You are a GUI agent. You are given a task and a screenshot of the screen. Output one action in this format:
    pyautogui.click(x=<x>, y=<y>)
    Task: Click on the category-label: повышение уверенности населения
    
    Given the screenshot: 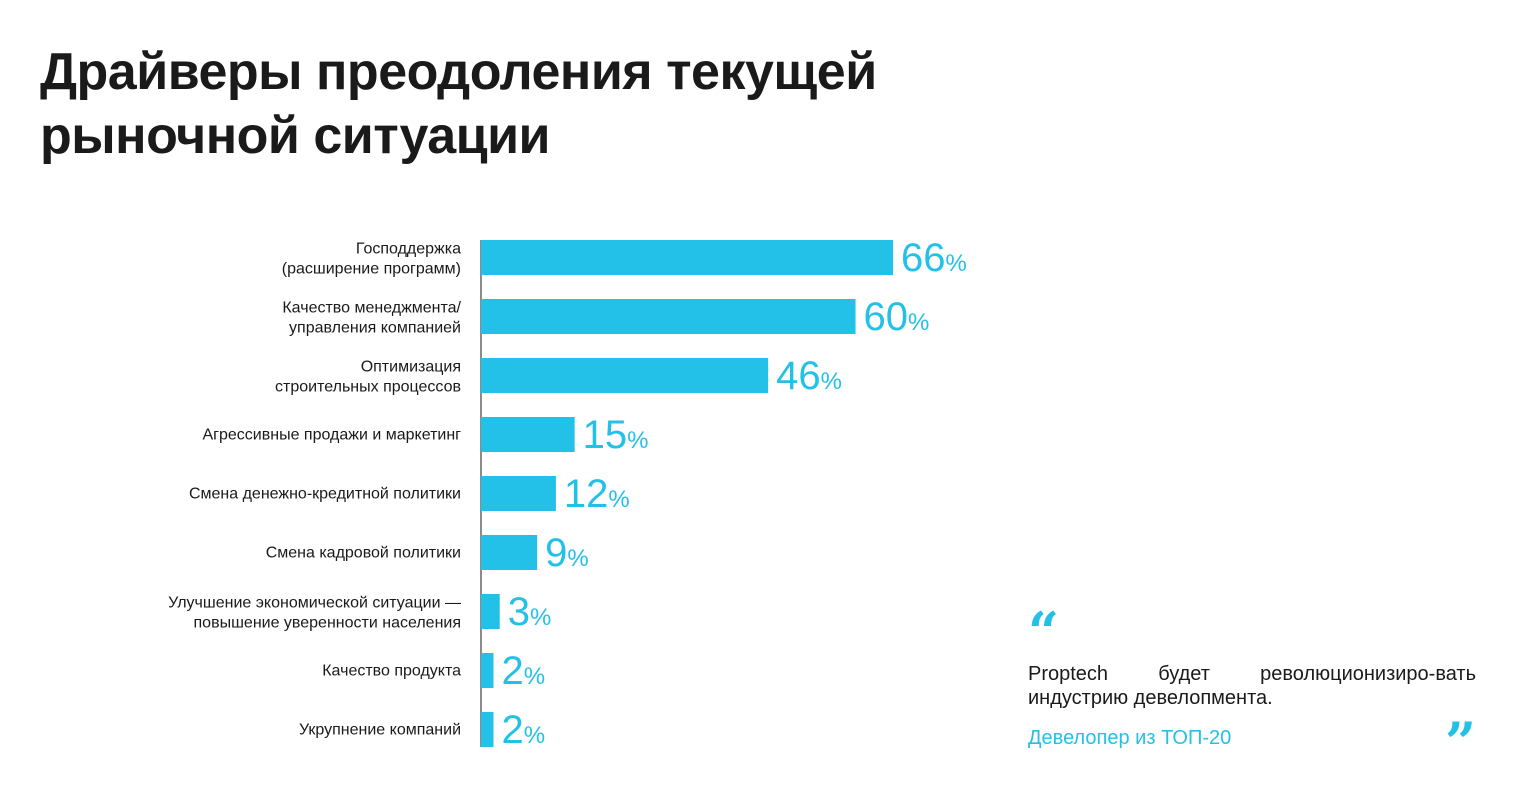 What is the action you would take?
    pyautogui.click(x=327, y=623)
    